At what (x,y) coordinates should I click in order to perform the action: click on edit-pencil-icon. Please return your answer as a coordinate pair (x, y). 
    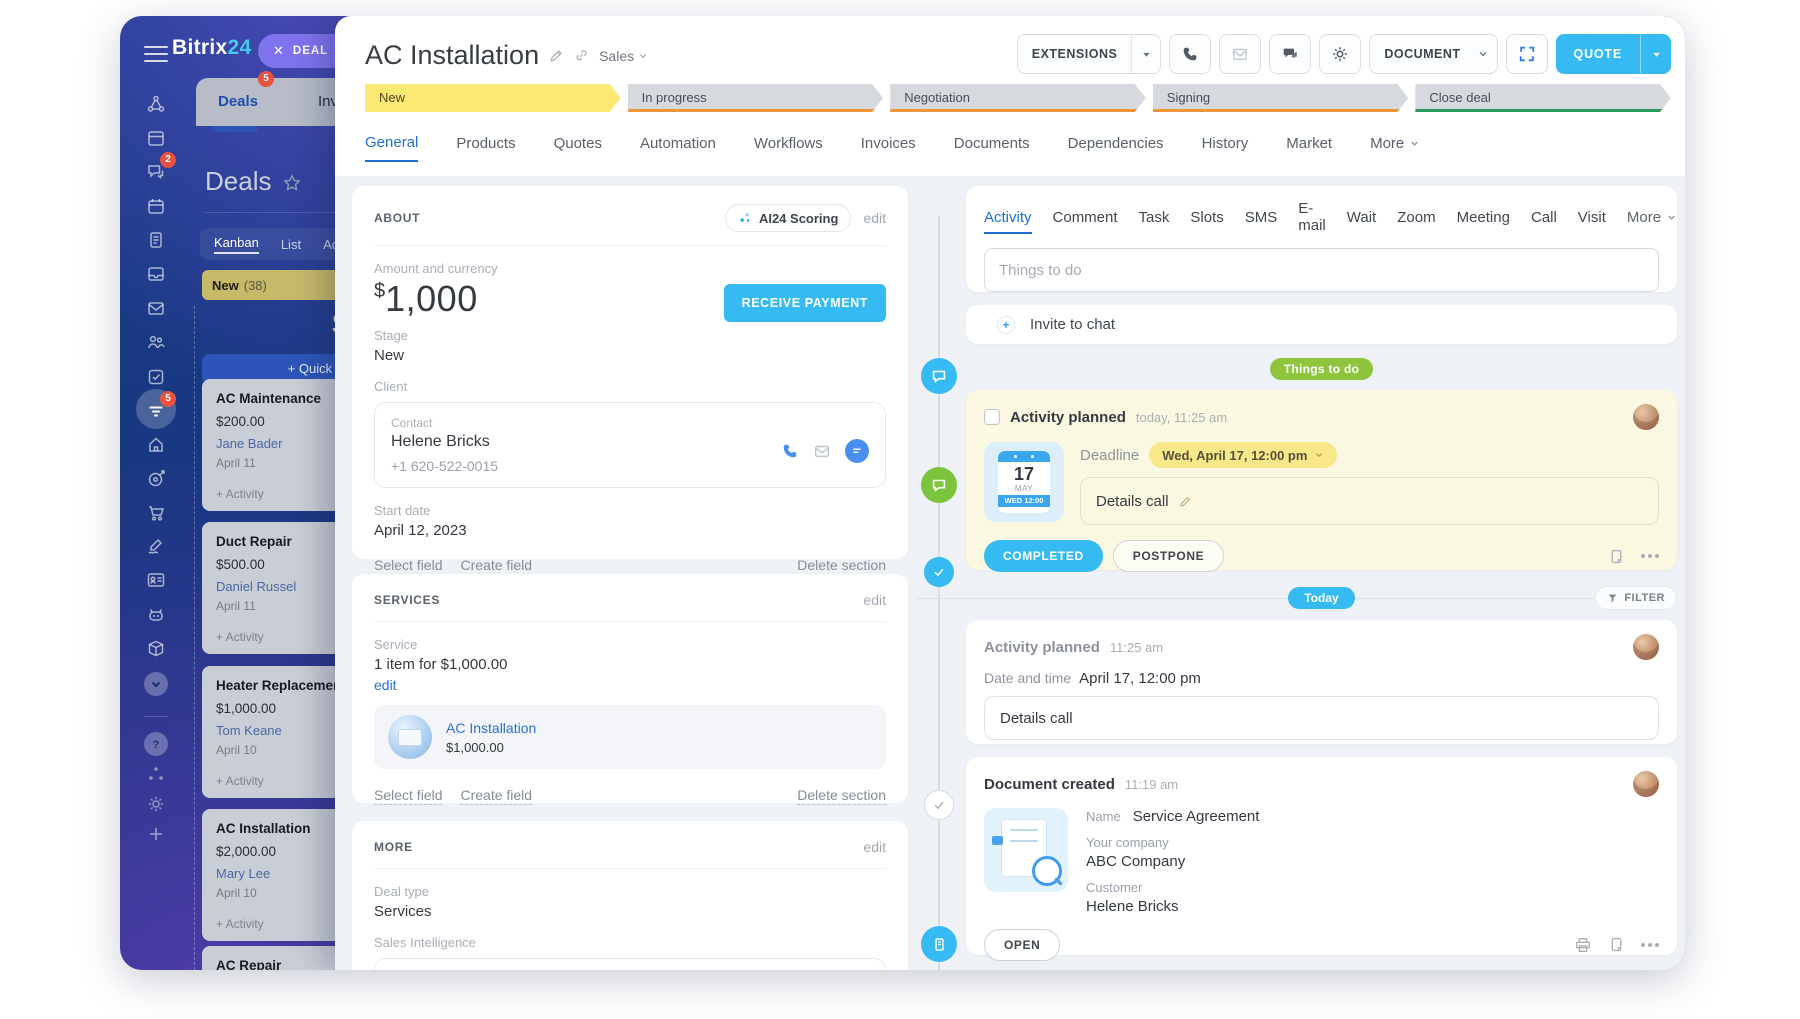
    Looking at the image, I should click on (1185, 501).